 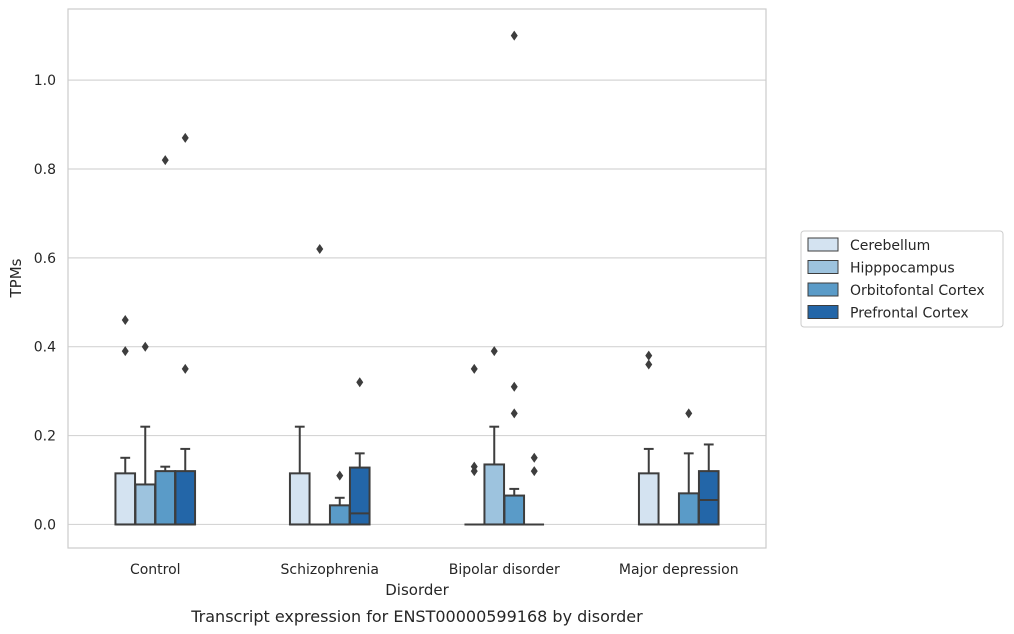 I want to click on x-tick-label: Major depression, so click(x=679, y=570).